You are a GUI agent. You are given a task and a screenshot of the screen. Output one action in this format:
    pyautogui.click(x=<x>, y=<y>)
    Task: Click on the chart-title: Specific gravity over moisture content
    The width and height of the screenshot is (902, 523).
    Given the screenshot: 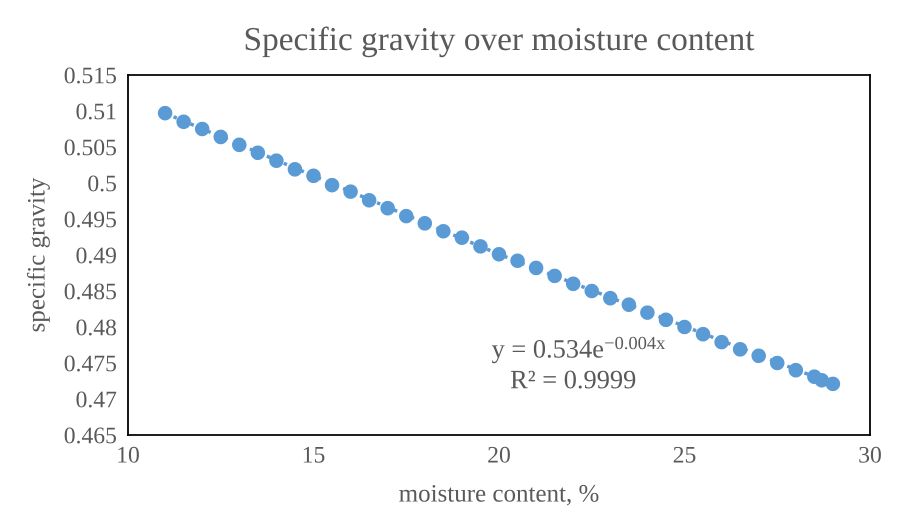 What is the action you would take?
    pyautogui.click(x=500, y=42)
    